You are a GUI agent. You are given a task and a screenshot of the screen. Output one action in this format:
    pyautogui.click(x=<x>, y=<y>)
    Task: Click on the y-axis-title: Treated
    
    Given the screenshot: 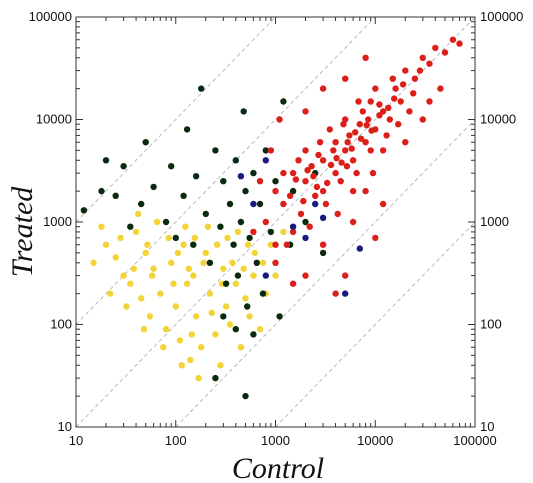 What is the action you would take?
    pyautogui.click(x=22, y=232)
    